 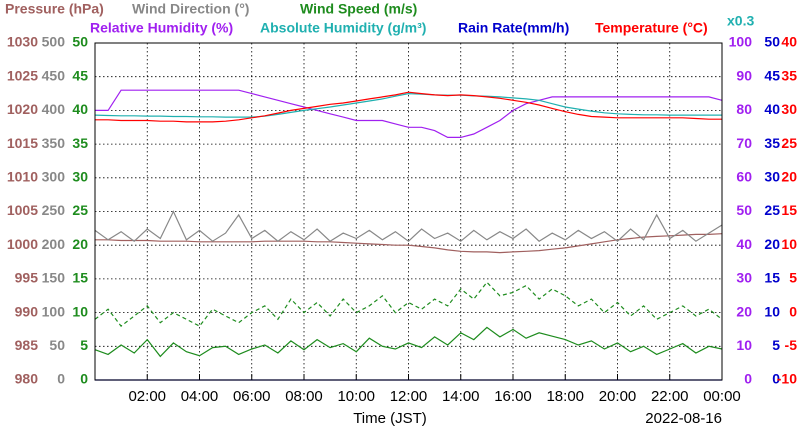 What do you see at coordinates (22, 210) in the screenshot?
I see `y-tick-label: 1005` at bounding box center [22, 210].